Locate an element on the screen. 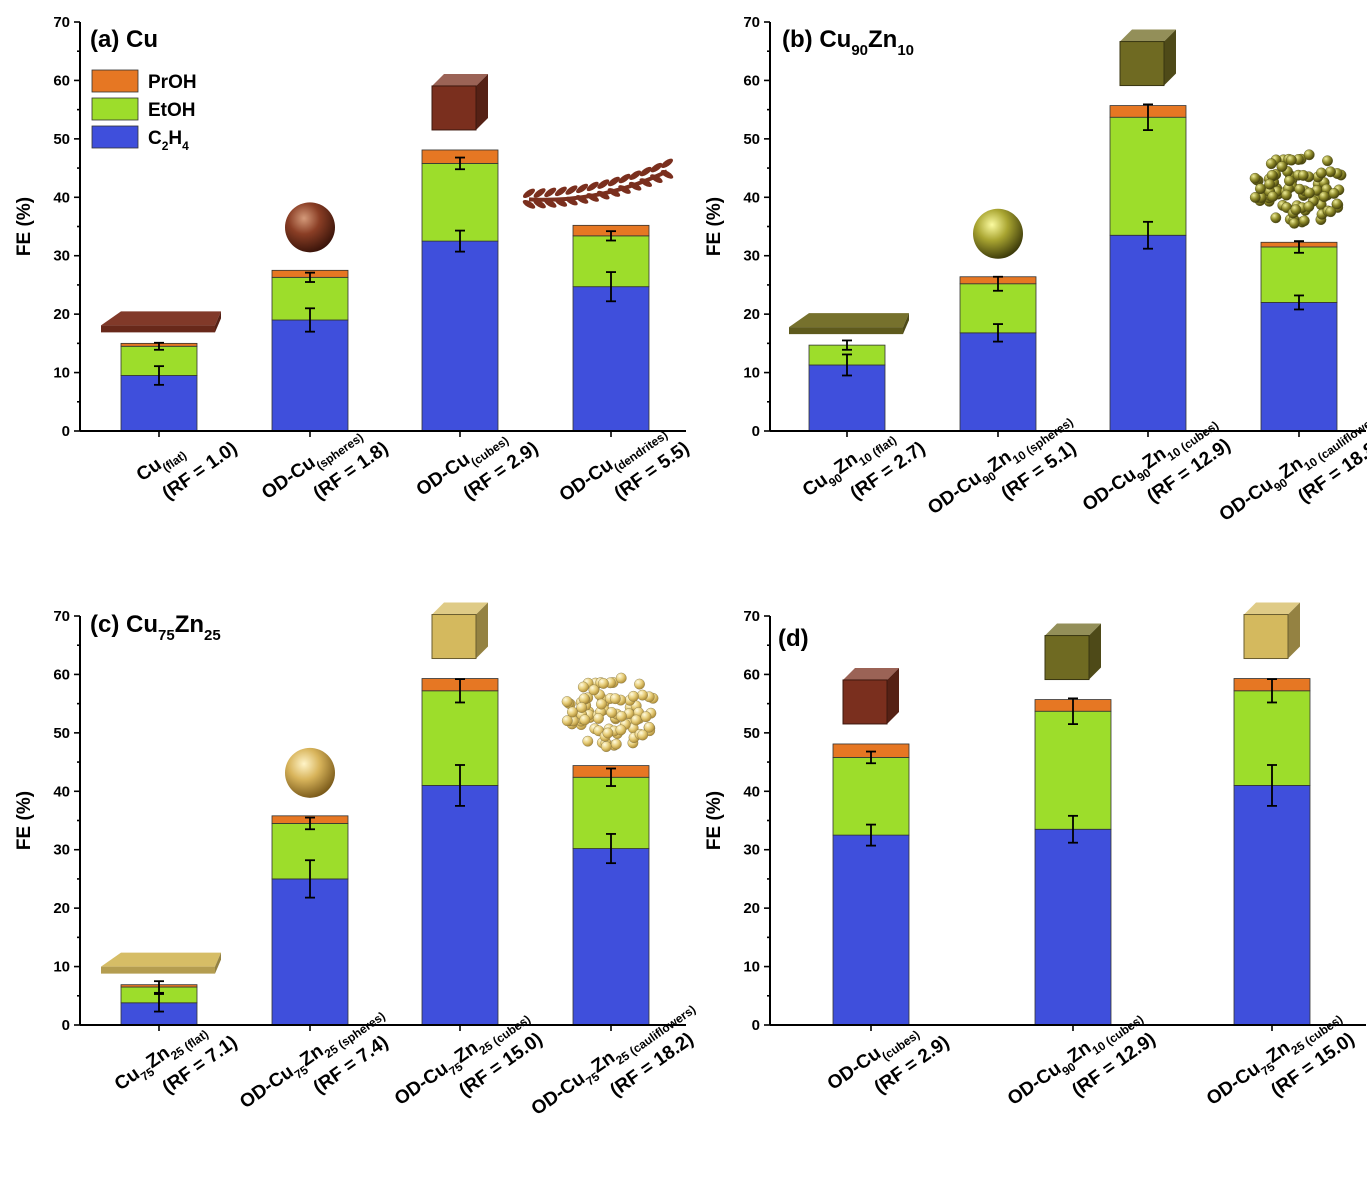 Image resolution: width=1367 pixels, height=1178 pixels. y-tick-label: 30 is located at coordinates (751, 256).